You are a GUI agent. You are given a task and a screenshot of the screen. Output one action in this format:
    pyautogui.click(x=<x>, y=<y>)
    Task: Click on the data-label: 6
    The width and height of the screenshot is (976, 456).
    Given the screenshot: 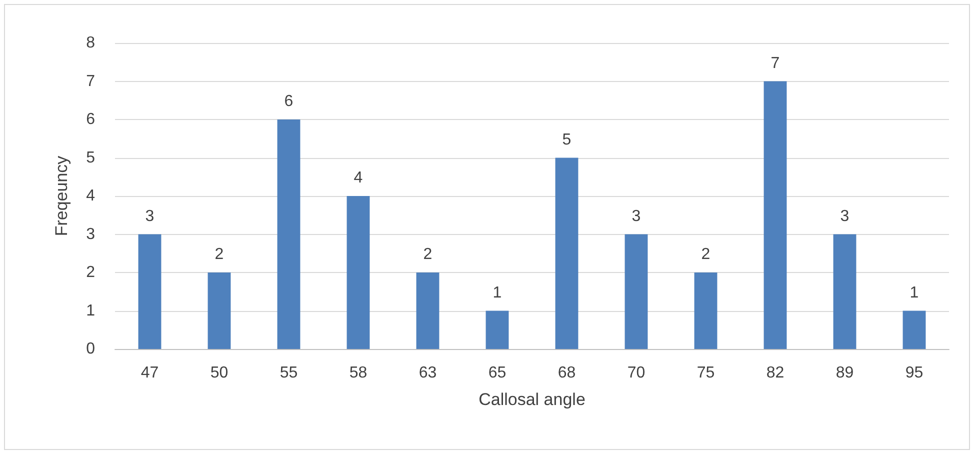 What is the action you would take?
    pyautogui.click(x=289, y=101)
    